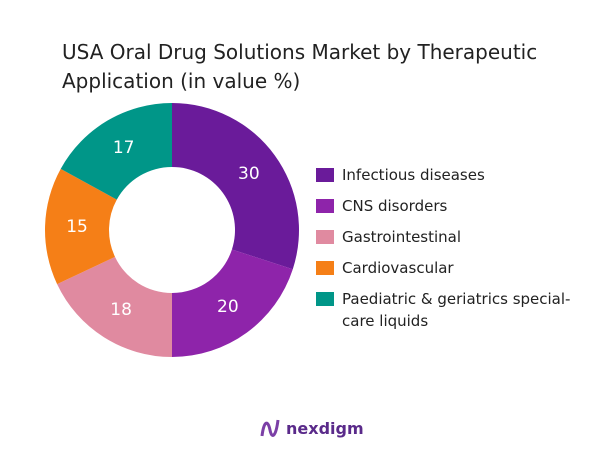 Image resolution: width=602 pixels, height=452 pixels. Describe the element at coordinates (325, 428) in the screenshot. I see `brand-text: nexdigm` at that location.